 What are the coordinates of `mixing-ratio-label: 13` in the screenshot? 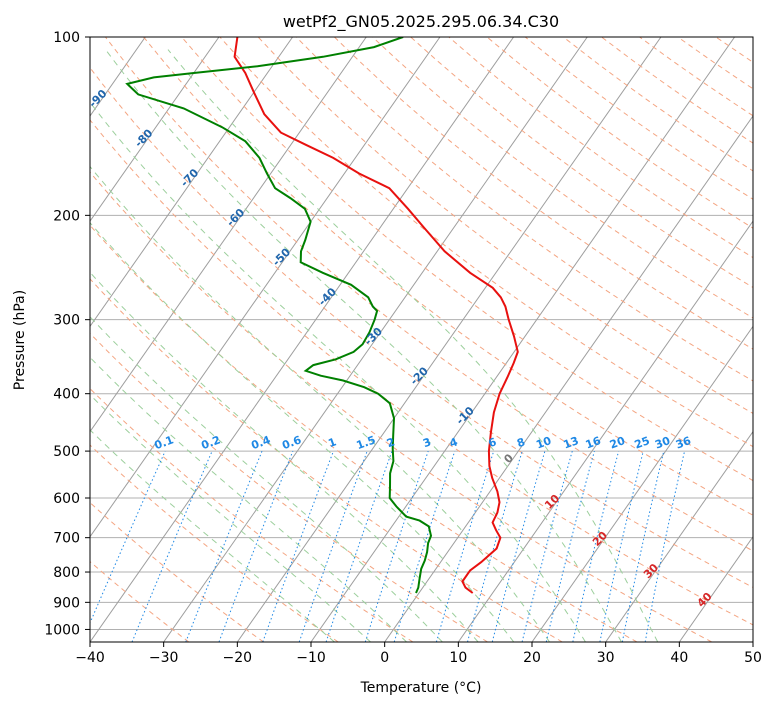 It's located at (571, 442).